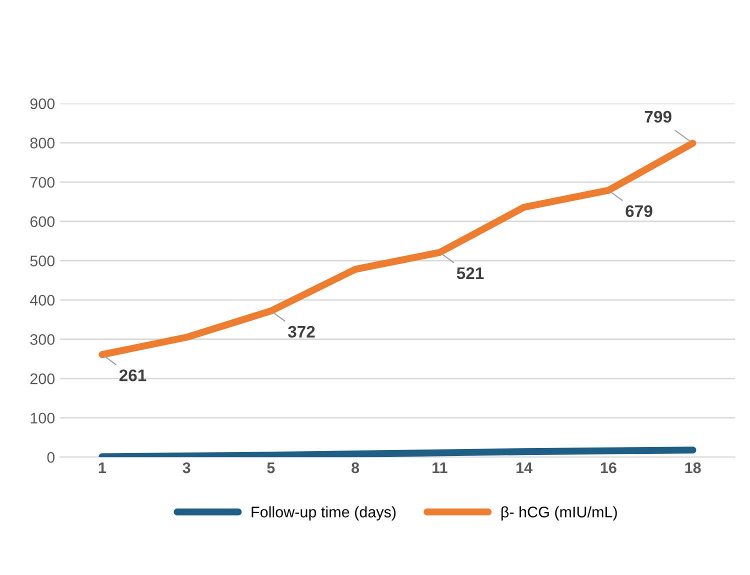 This screenshot has width=750, height=575. What do you see at coordinates (132, 375) in the screenshot?
I see `data-label: 261` at bounding box center [132, 375].